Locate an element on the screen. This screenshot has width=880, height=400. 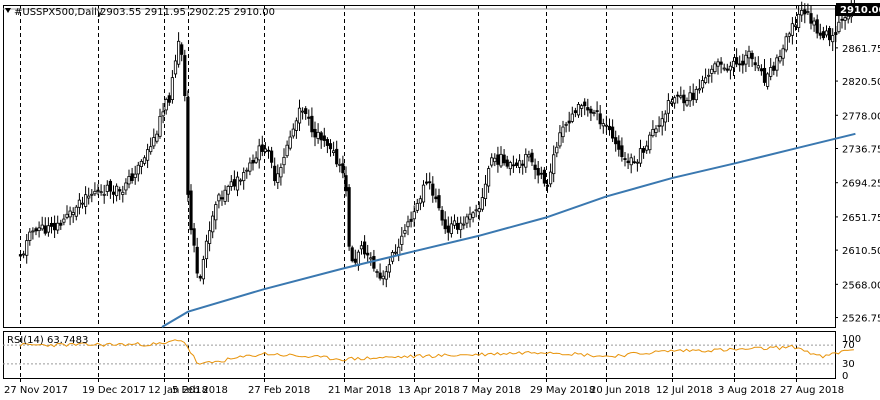
date-axis-label: 3 Aug 2018 is located at coordinates (747, 390).